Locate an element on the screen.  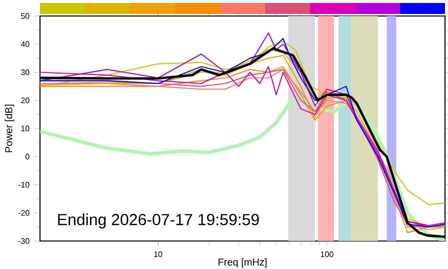
y-axis-title: Power [dB] is located at coordinates (9, 128).